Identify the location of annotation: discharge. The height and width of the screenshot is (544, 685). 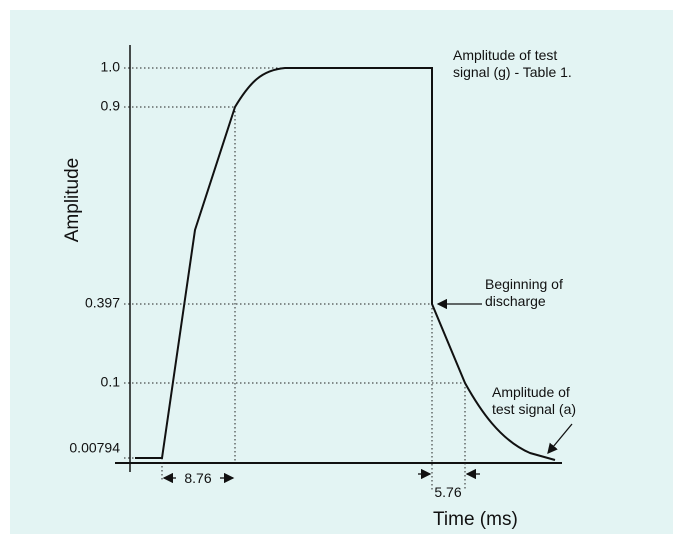
(515, 301).